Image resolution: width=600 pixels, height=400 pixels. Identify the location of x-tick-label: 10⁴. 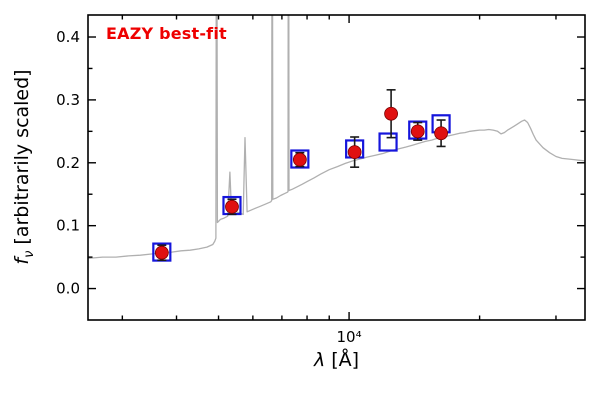
(349, 337).